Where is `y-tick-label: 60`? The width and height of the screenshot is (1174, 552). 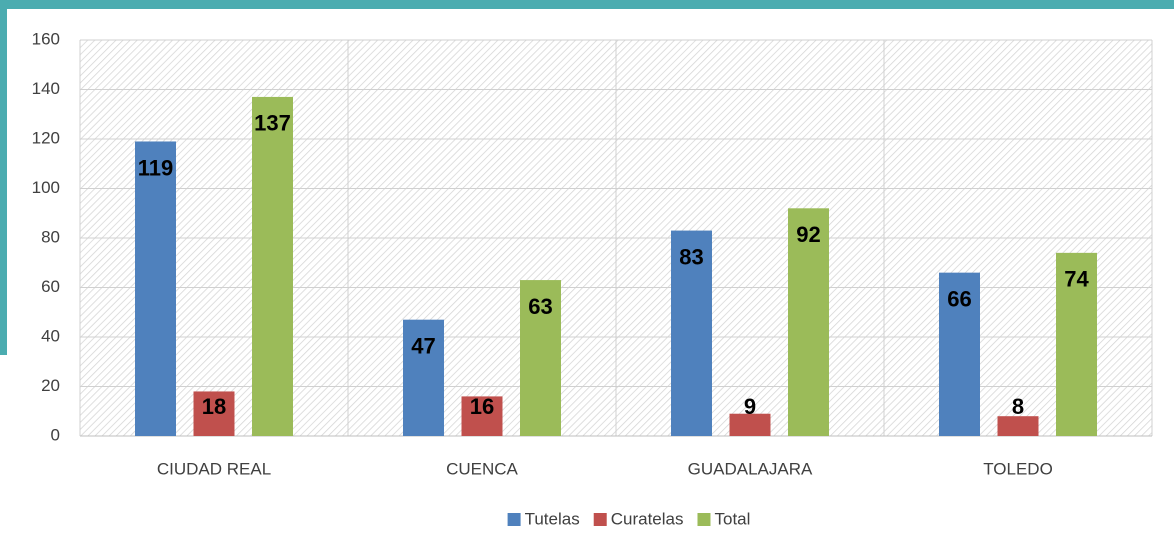
y-tick-label: 60 is located at coordinates (50, 286).